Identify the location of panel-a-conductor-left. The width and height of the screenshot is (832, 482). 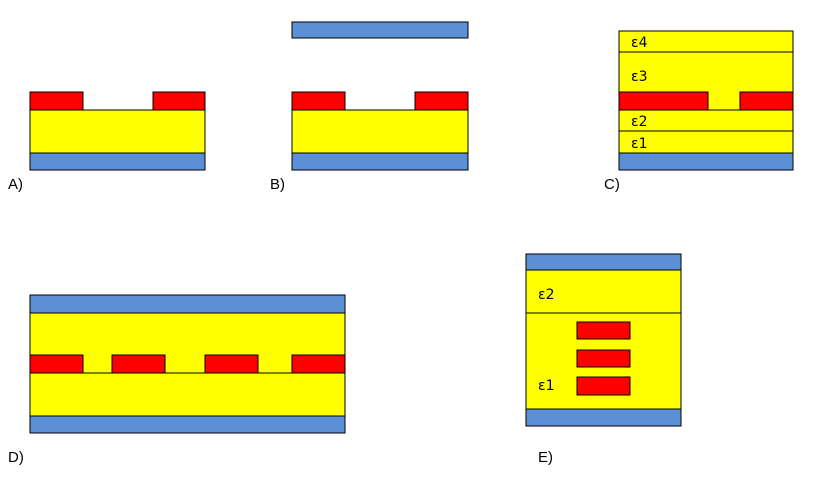
(56, 101).